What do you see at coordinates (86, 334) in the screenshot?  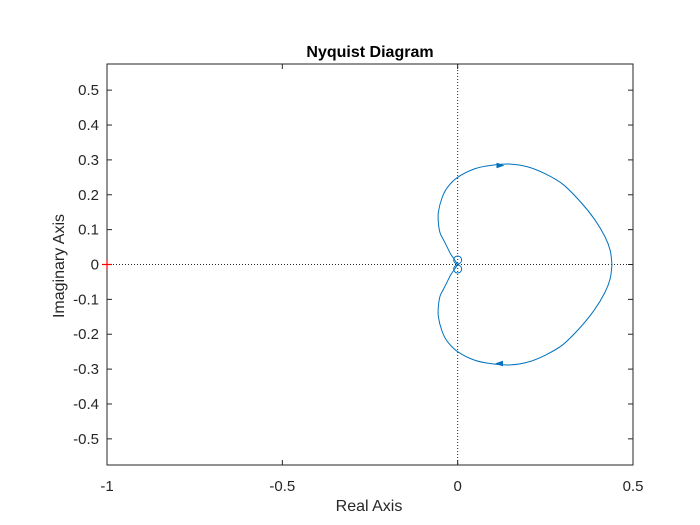 I see `y-tick-label: -0.2` at bounding box center [86, 334].